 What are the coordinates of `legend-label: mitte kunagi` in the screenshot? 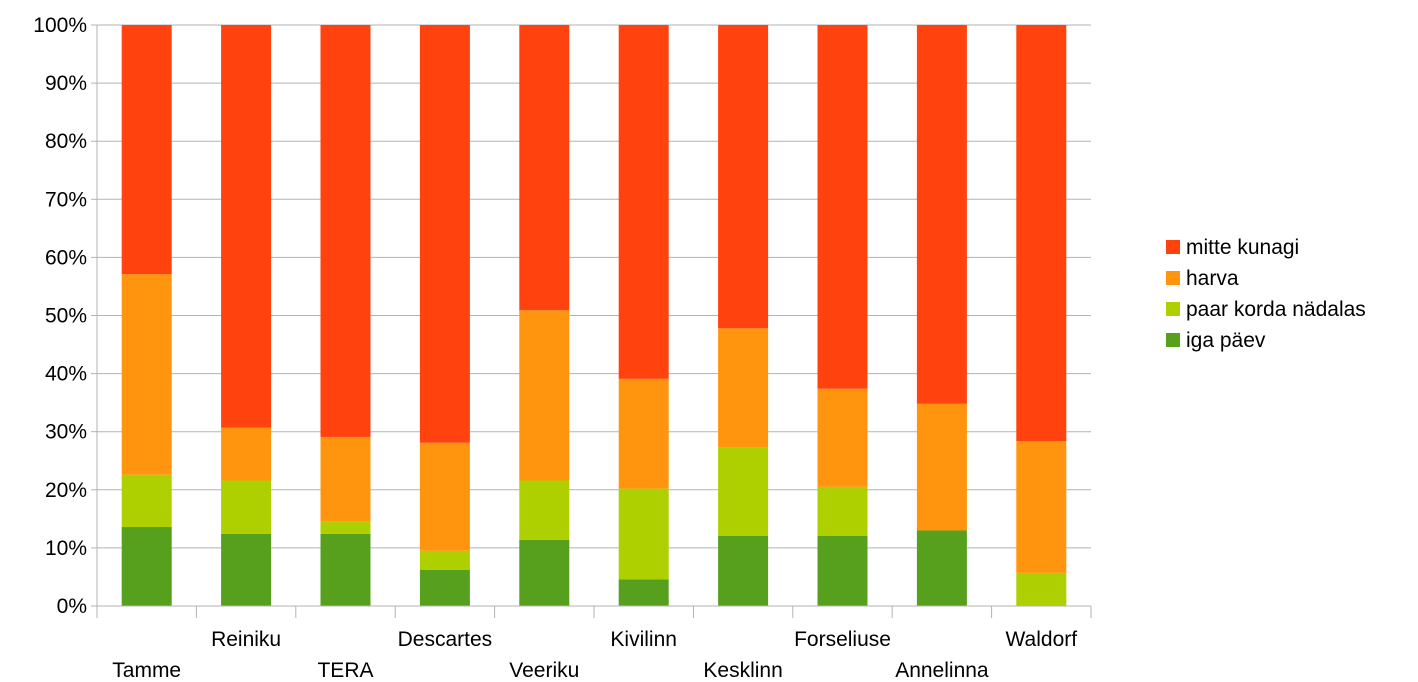 It's located at (1242, 247).